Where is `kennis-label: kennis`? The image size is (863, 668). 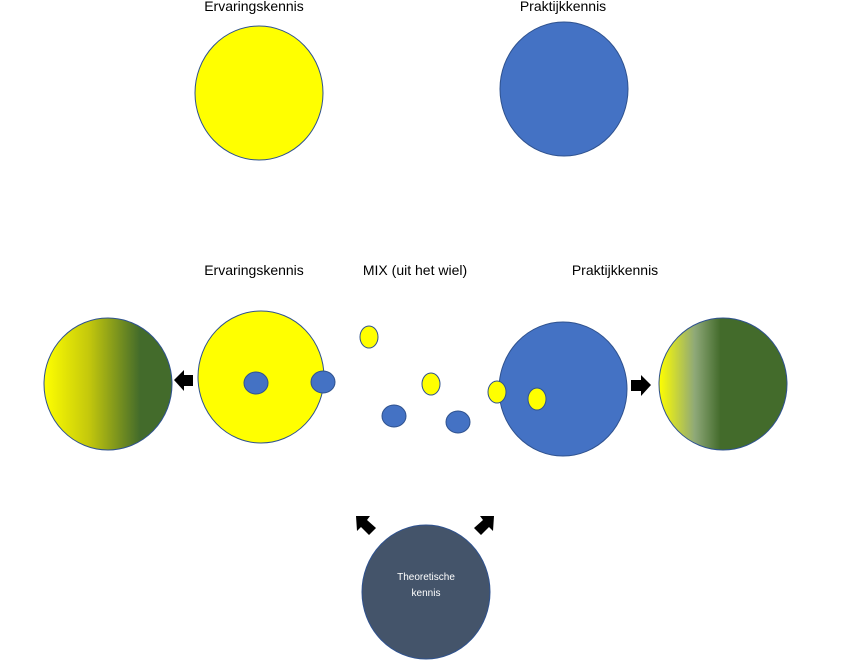 kennis-label: kennis is located at coordinates (426, 593).